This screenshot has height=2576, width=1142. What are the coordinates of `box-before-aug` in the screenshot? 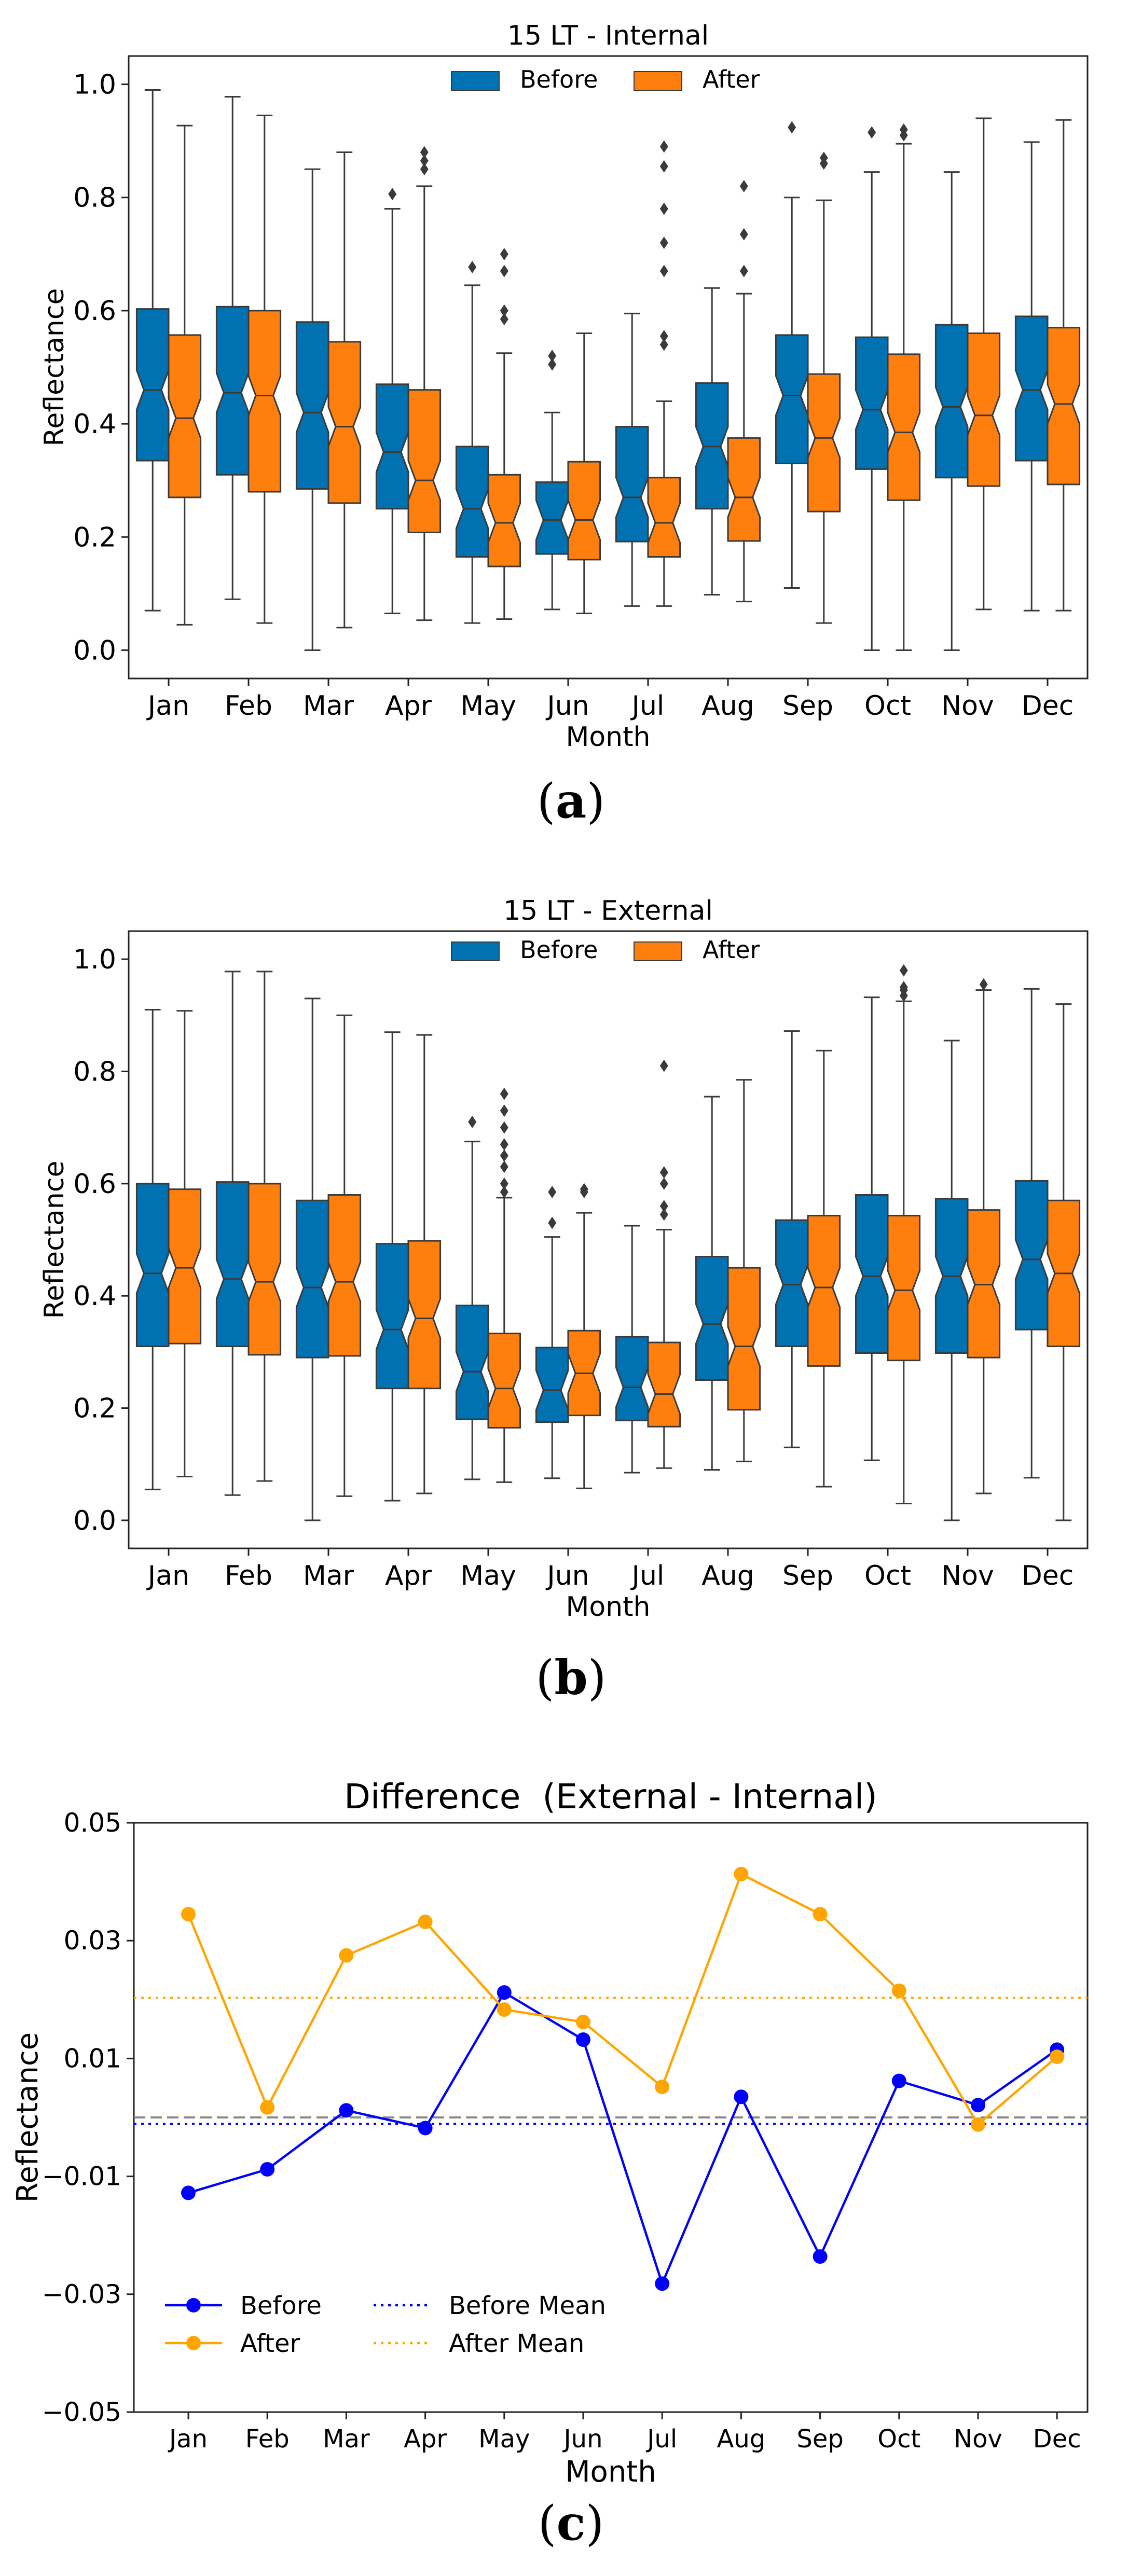 It's located at (712, 1283).